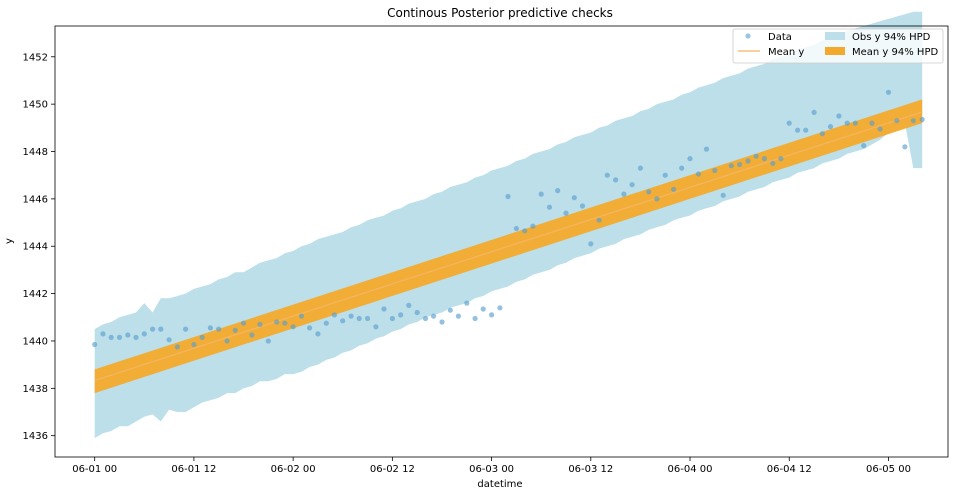 This screenshot has height=496, width=953. I want to click on legend-box, so click(838, 46).